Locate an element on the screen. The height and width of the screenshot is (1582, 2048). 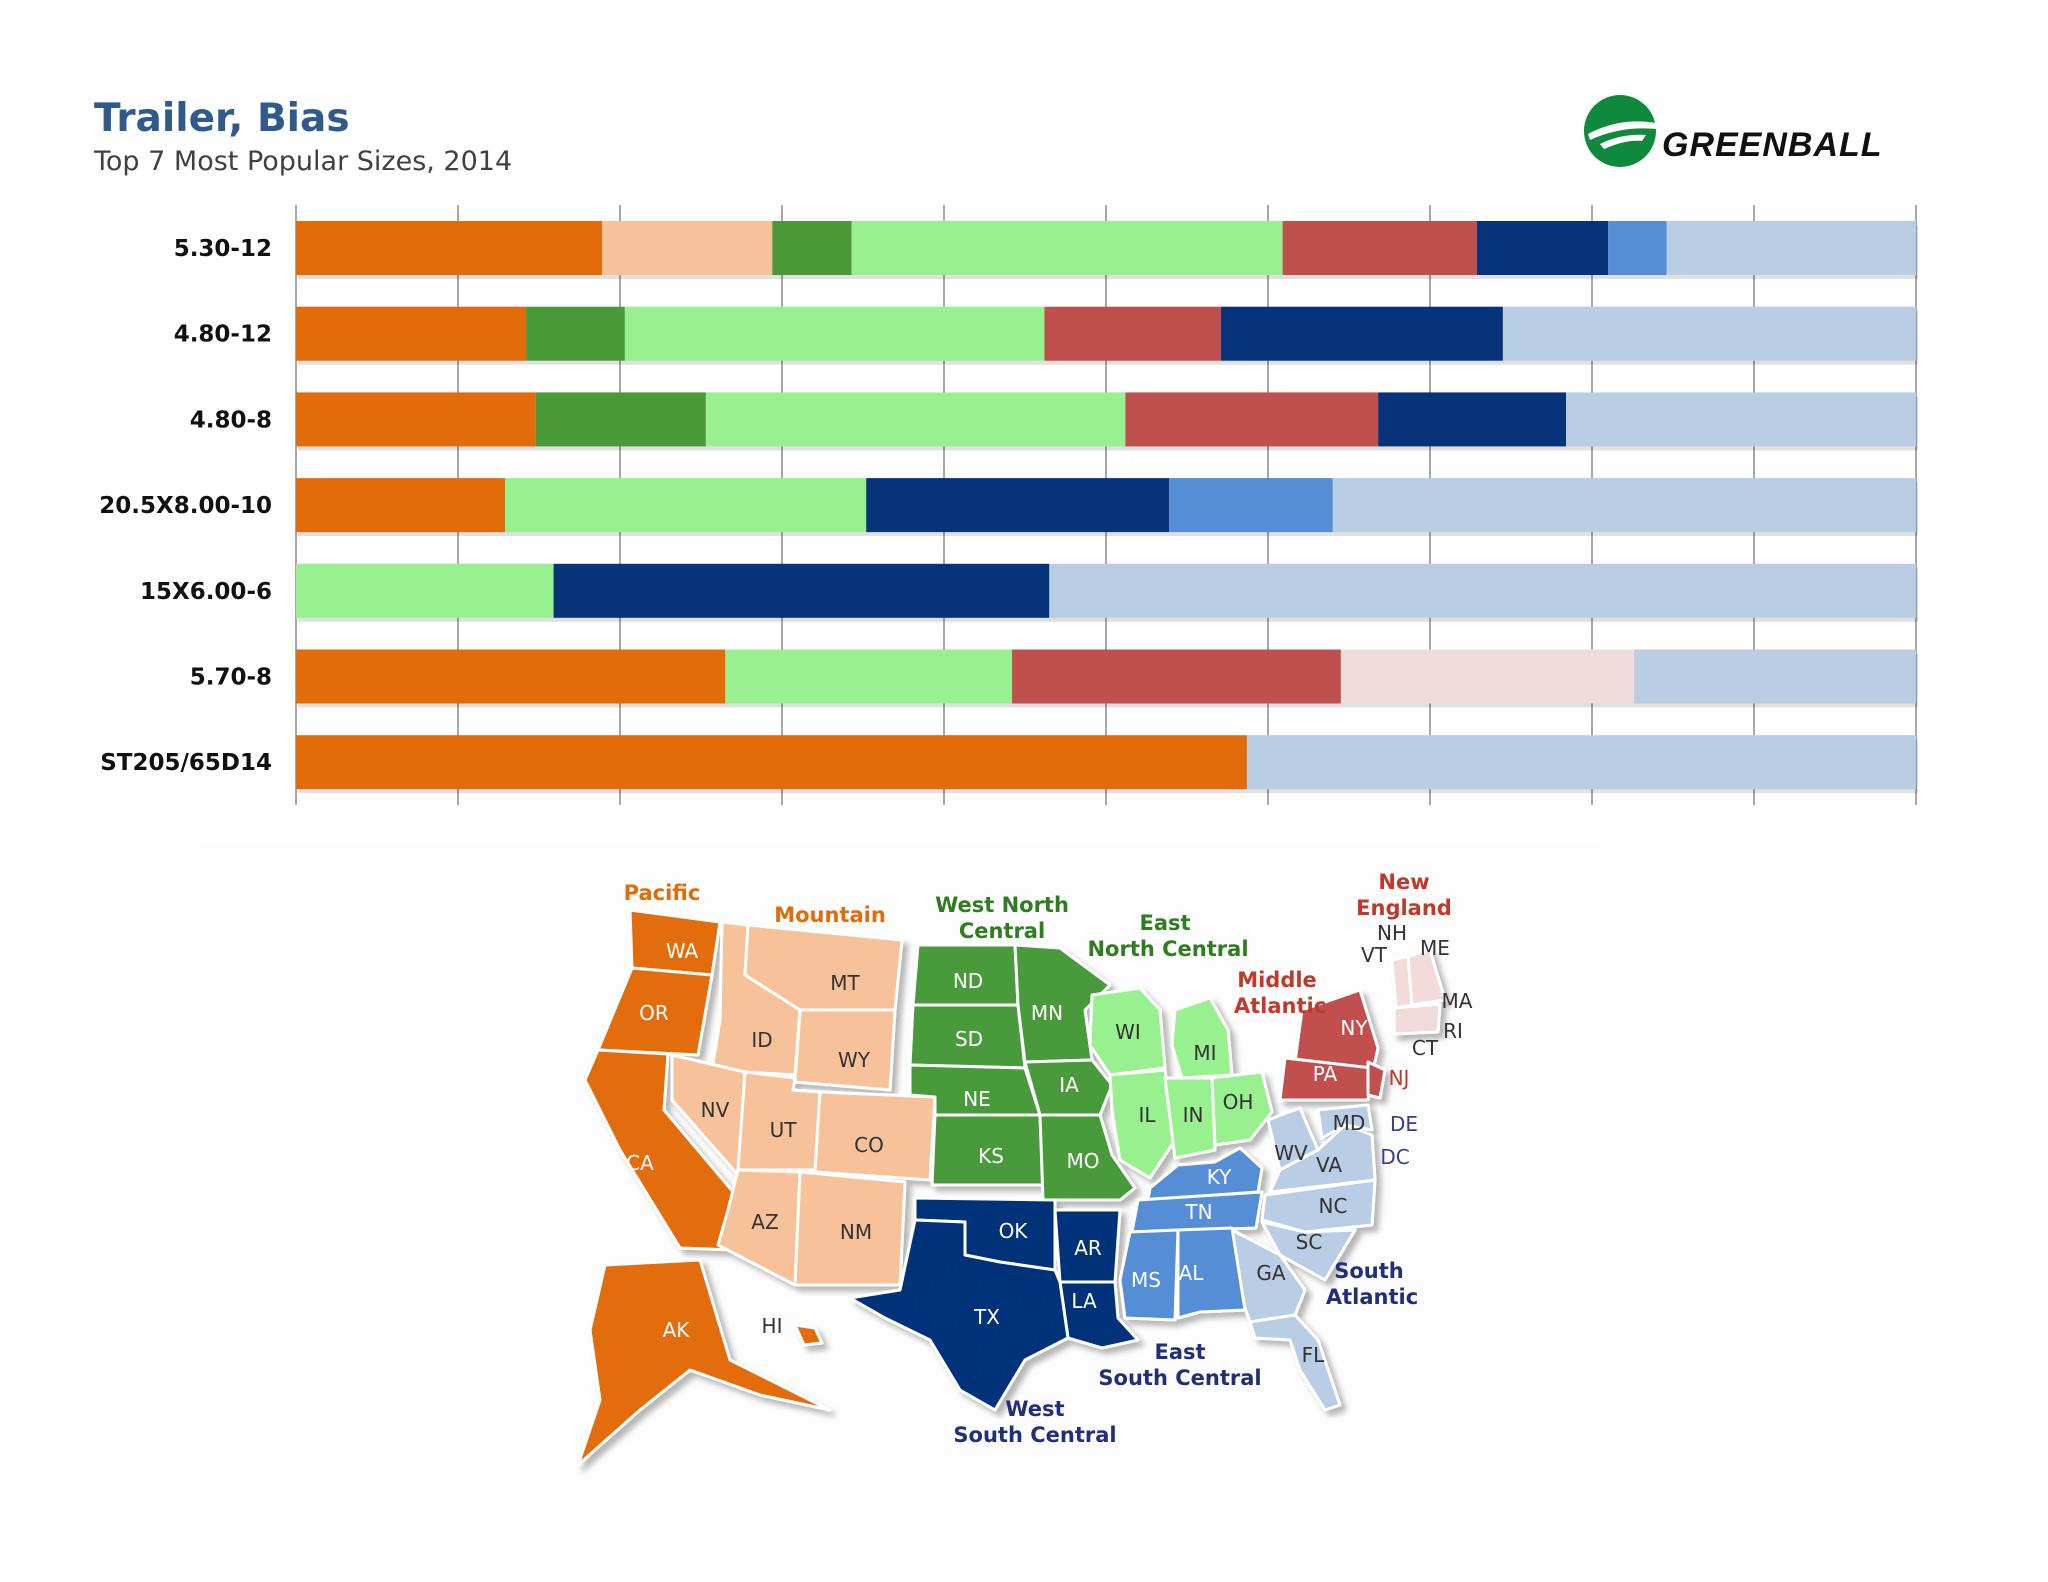
state-label-VA: VA is located at coordinates (1329, 1165).